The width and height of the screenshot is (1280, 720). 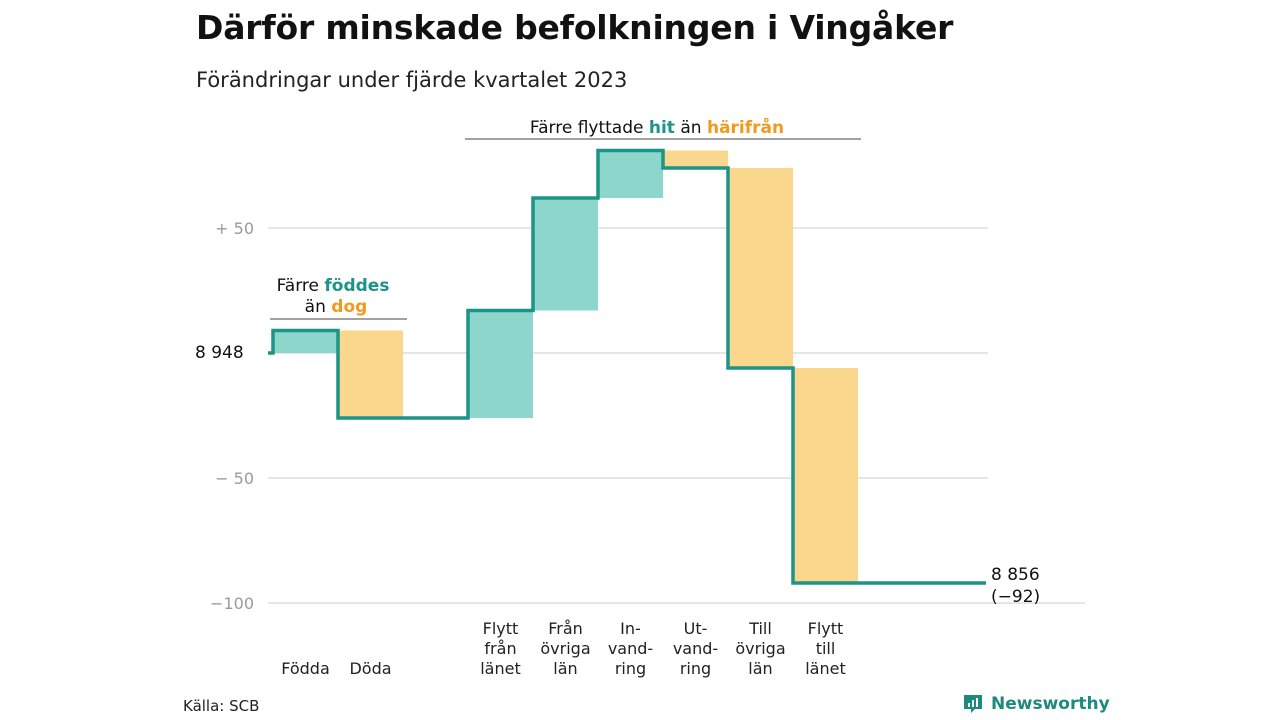 I want to click on brand-name: Newsworthy, so click(x=1050, y=704).